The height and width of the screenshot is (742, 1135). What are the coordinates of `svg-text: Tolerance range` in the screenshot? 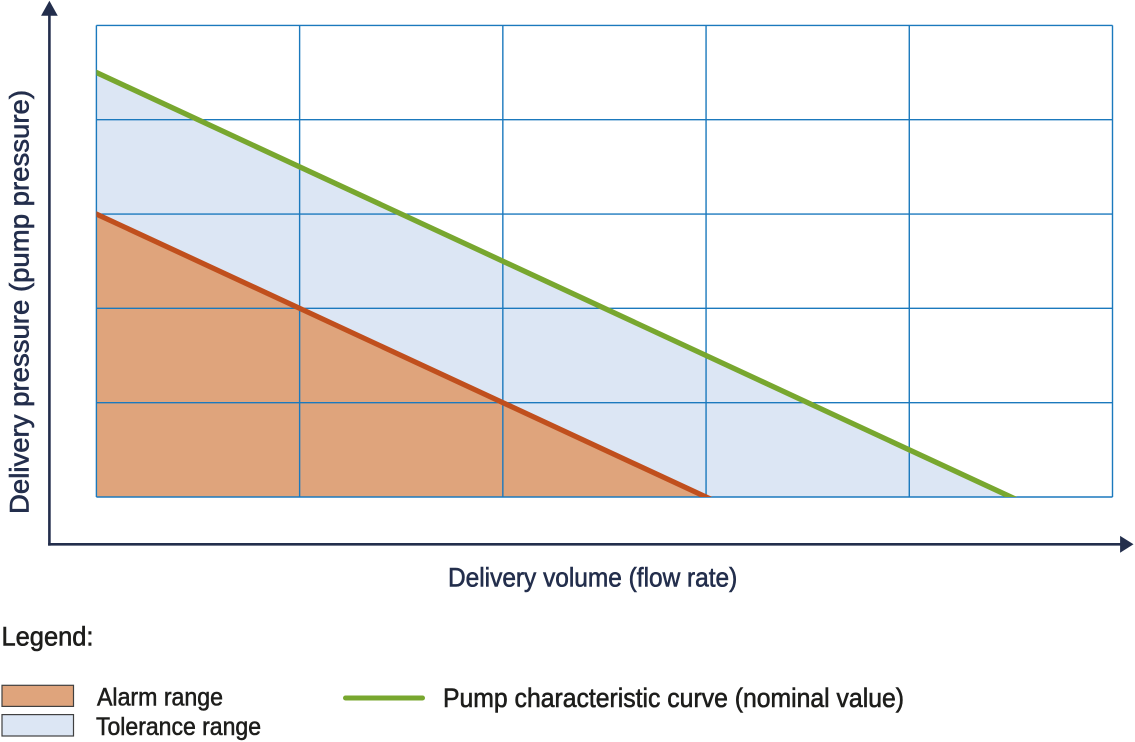 It's located at (178, 727).